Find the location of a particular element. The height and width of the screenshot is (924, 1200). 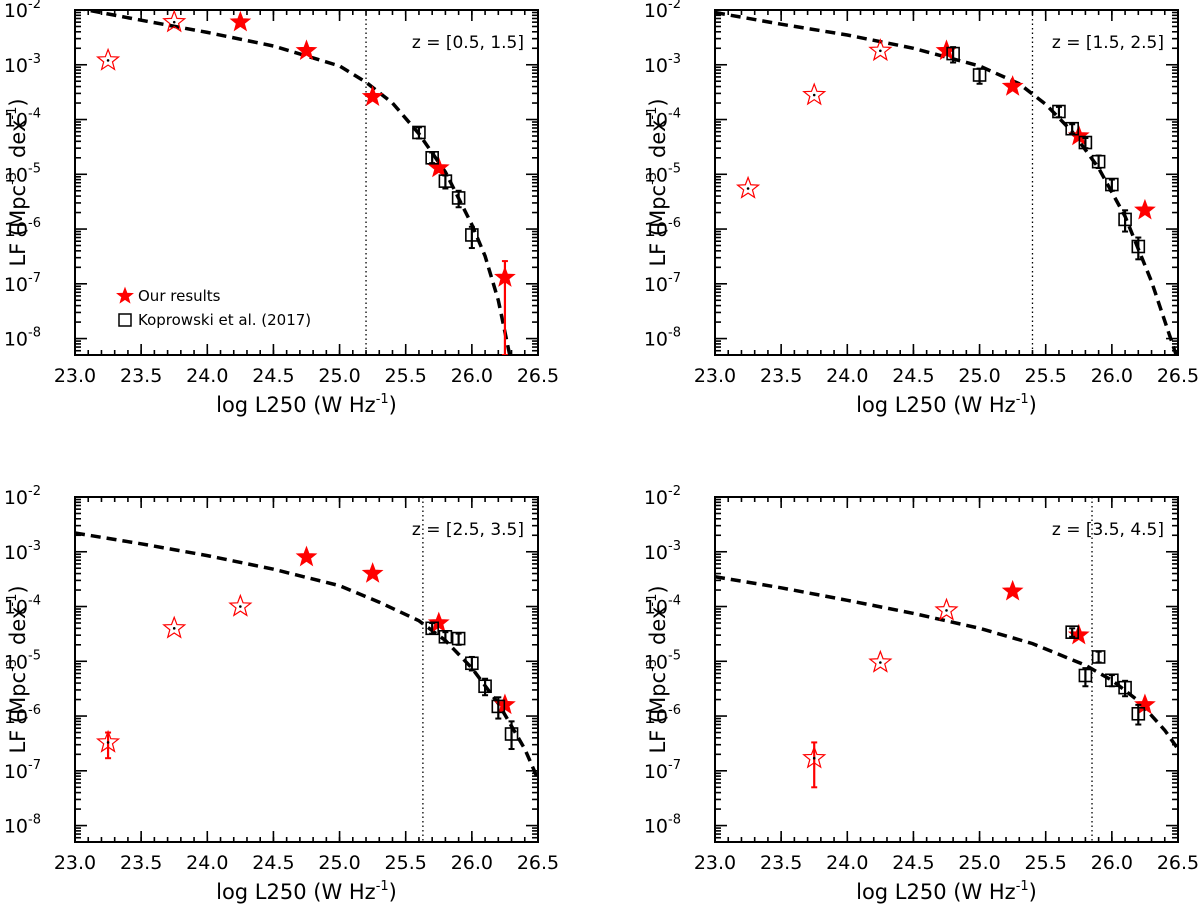

legend: Our results Koprowski et al. (2017) is located at coordinates (213, 307).